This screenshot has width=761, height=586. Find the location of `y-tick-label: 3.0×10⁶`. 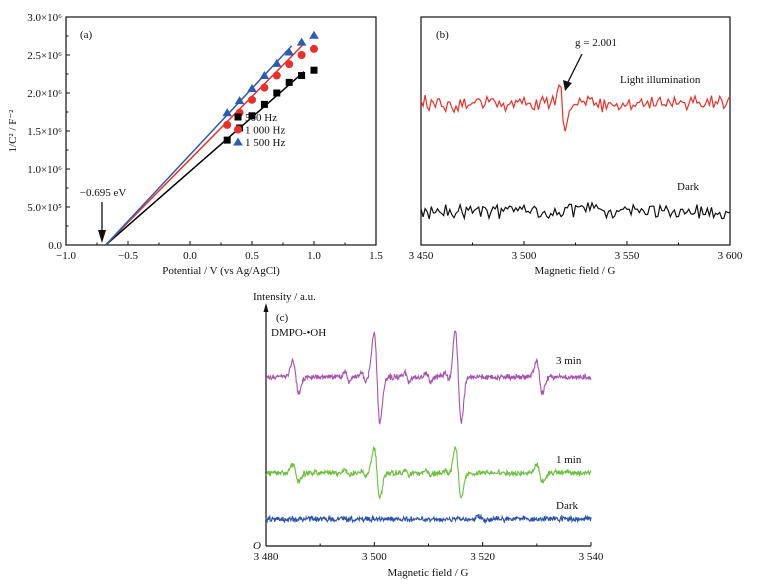

y-tick-label: 3.0×10⁶ is located at coordinates (44, 18).